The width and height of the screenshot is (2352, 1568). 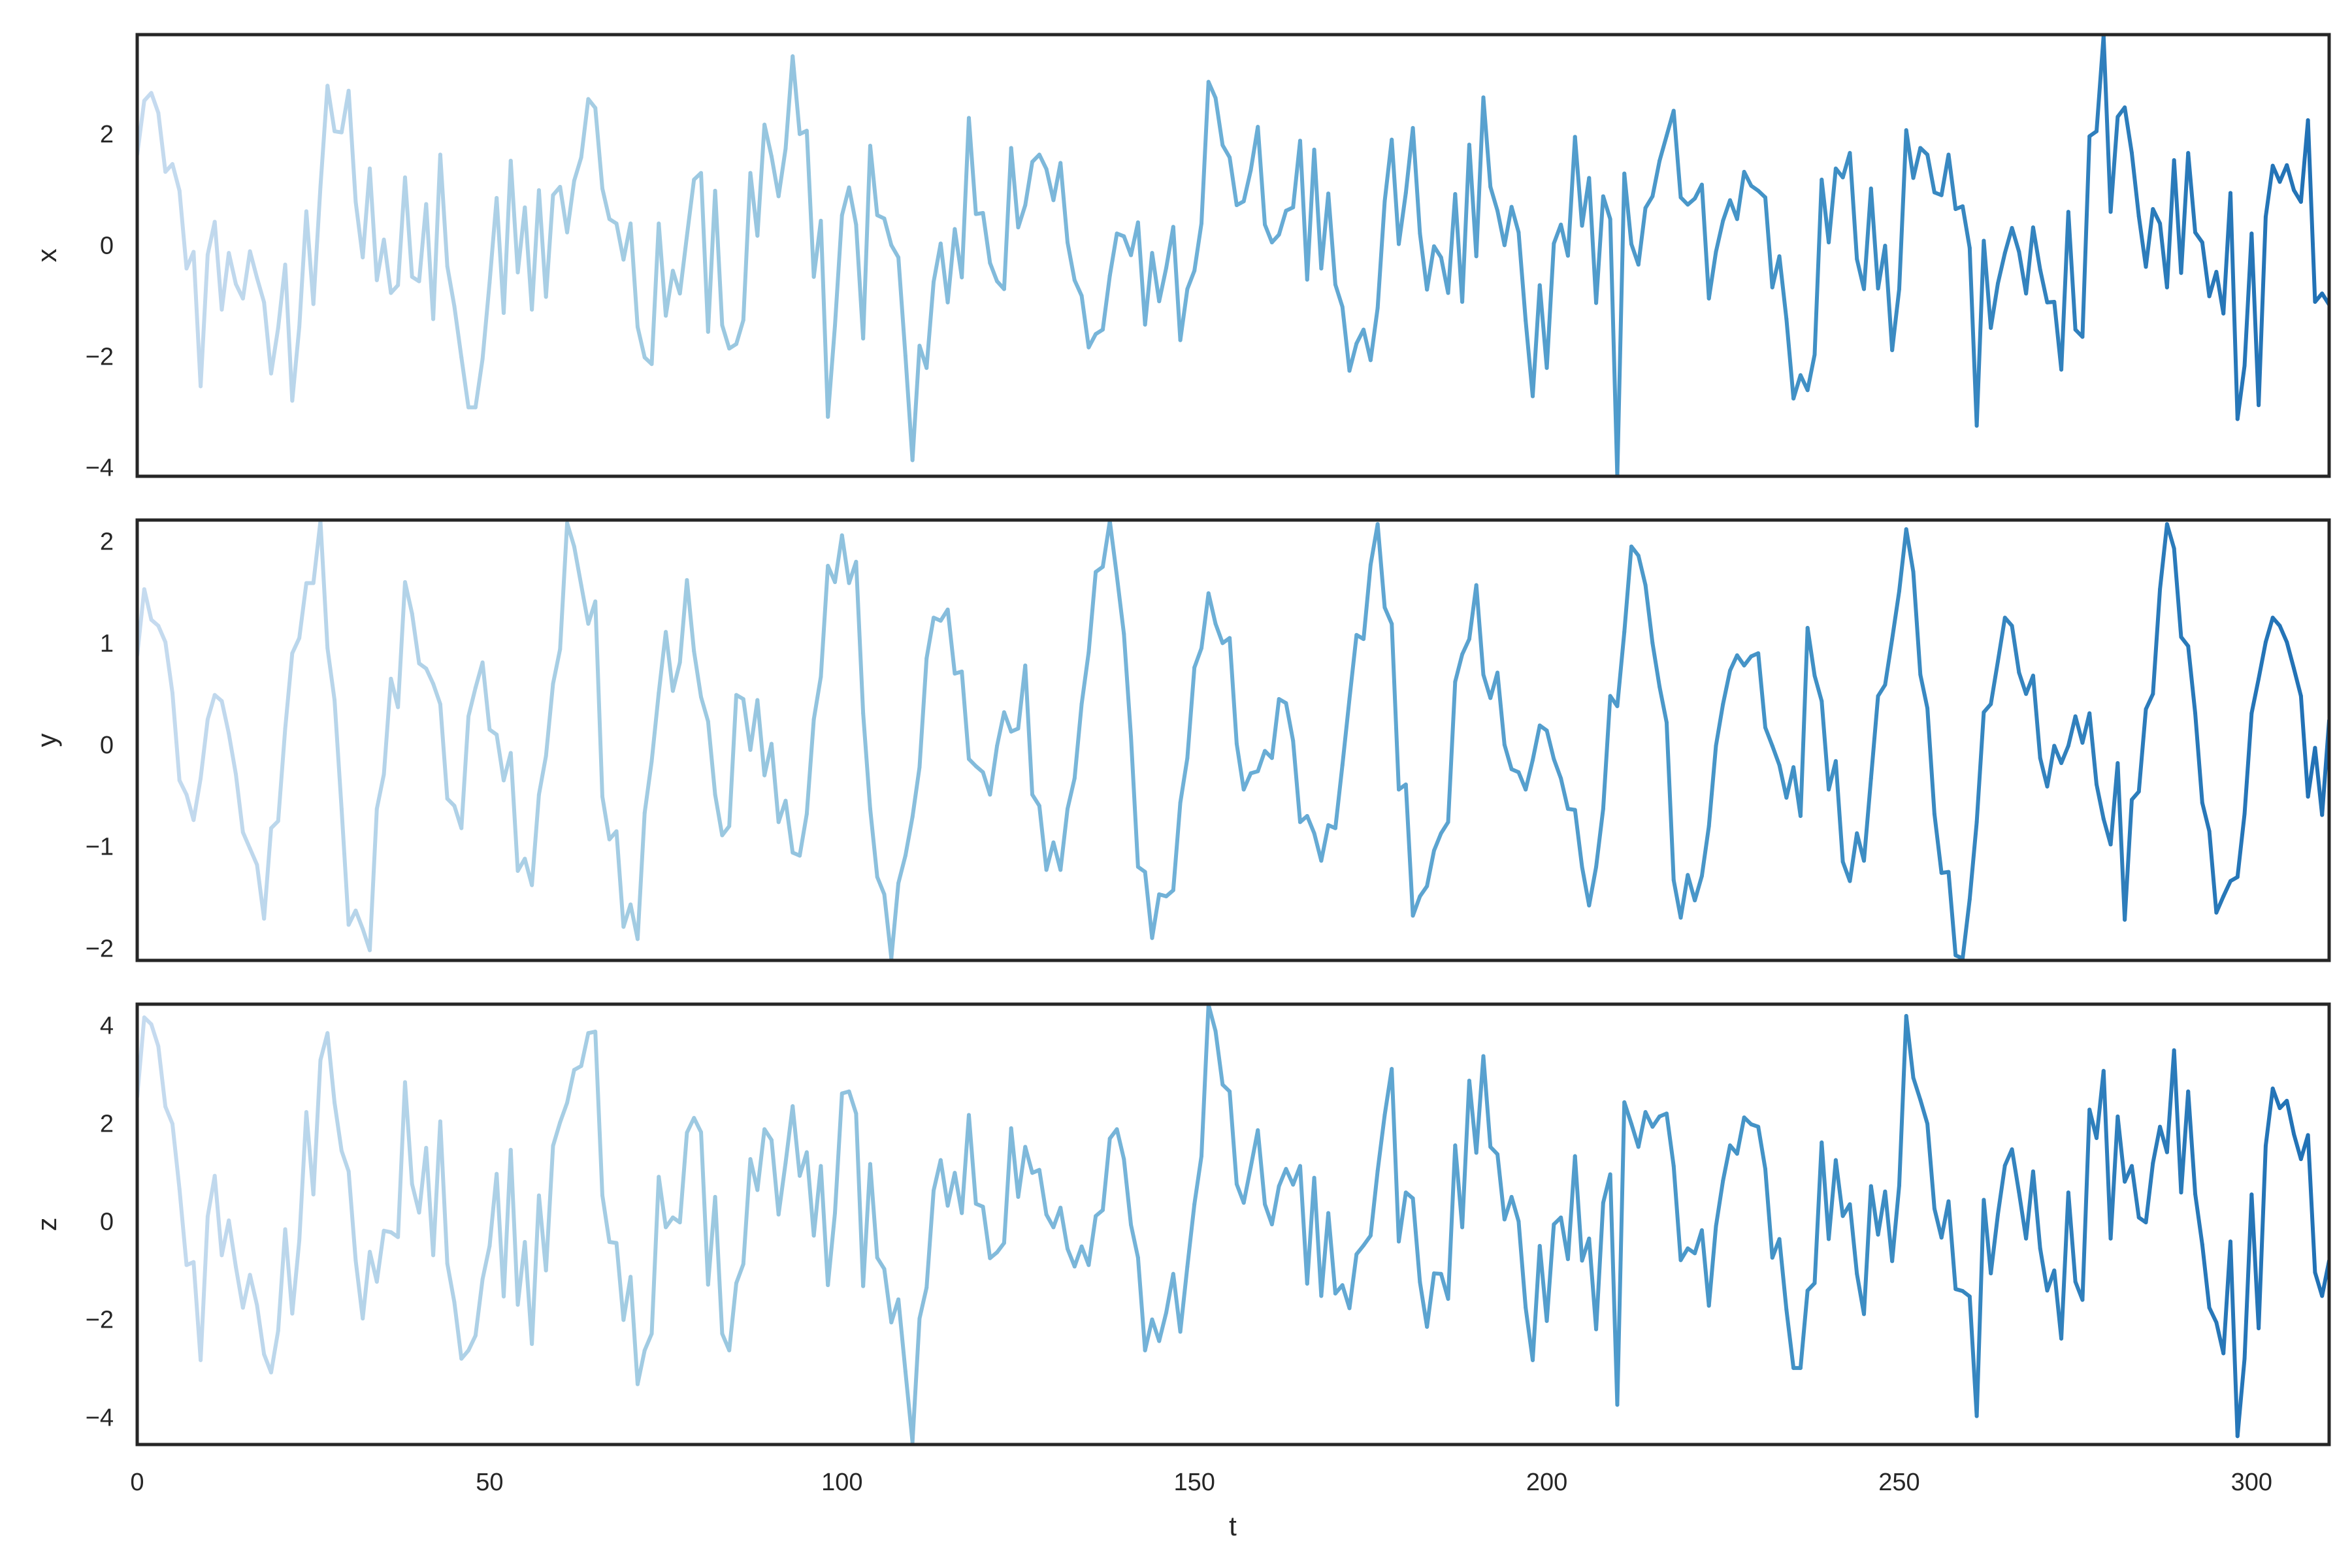 I want to click on x-tick-label: 150, so click(x=1194, y=1482).